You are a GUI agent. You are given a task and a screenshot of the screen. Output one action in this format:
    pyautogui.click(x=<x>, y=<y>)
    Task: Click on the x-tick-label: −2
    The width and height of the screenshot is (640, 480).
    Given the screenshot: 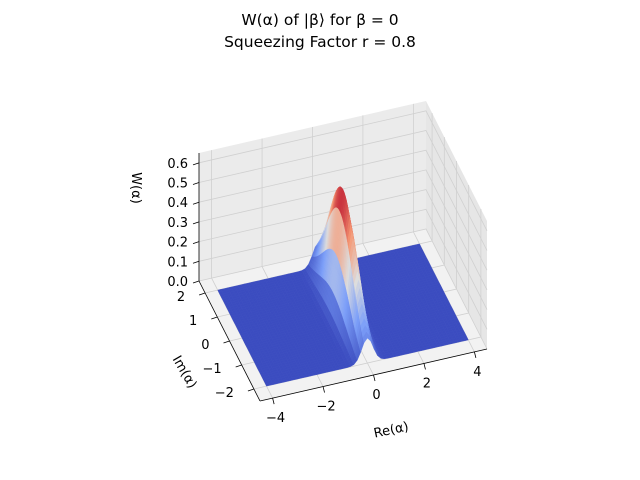 What is the action you would take?
    pyautogui.click(x=325, y=407)
    